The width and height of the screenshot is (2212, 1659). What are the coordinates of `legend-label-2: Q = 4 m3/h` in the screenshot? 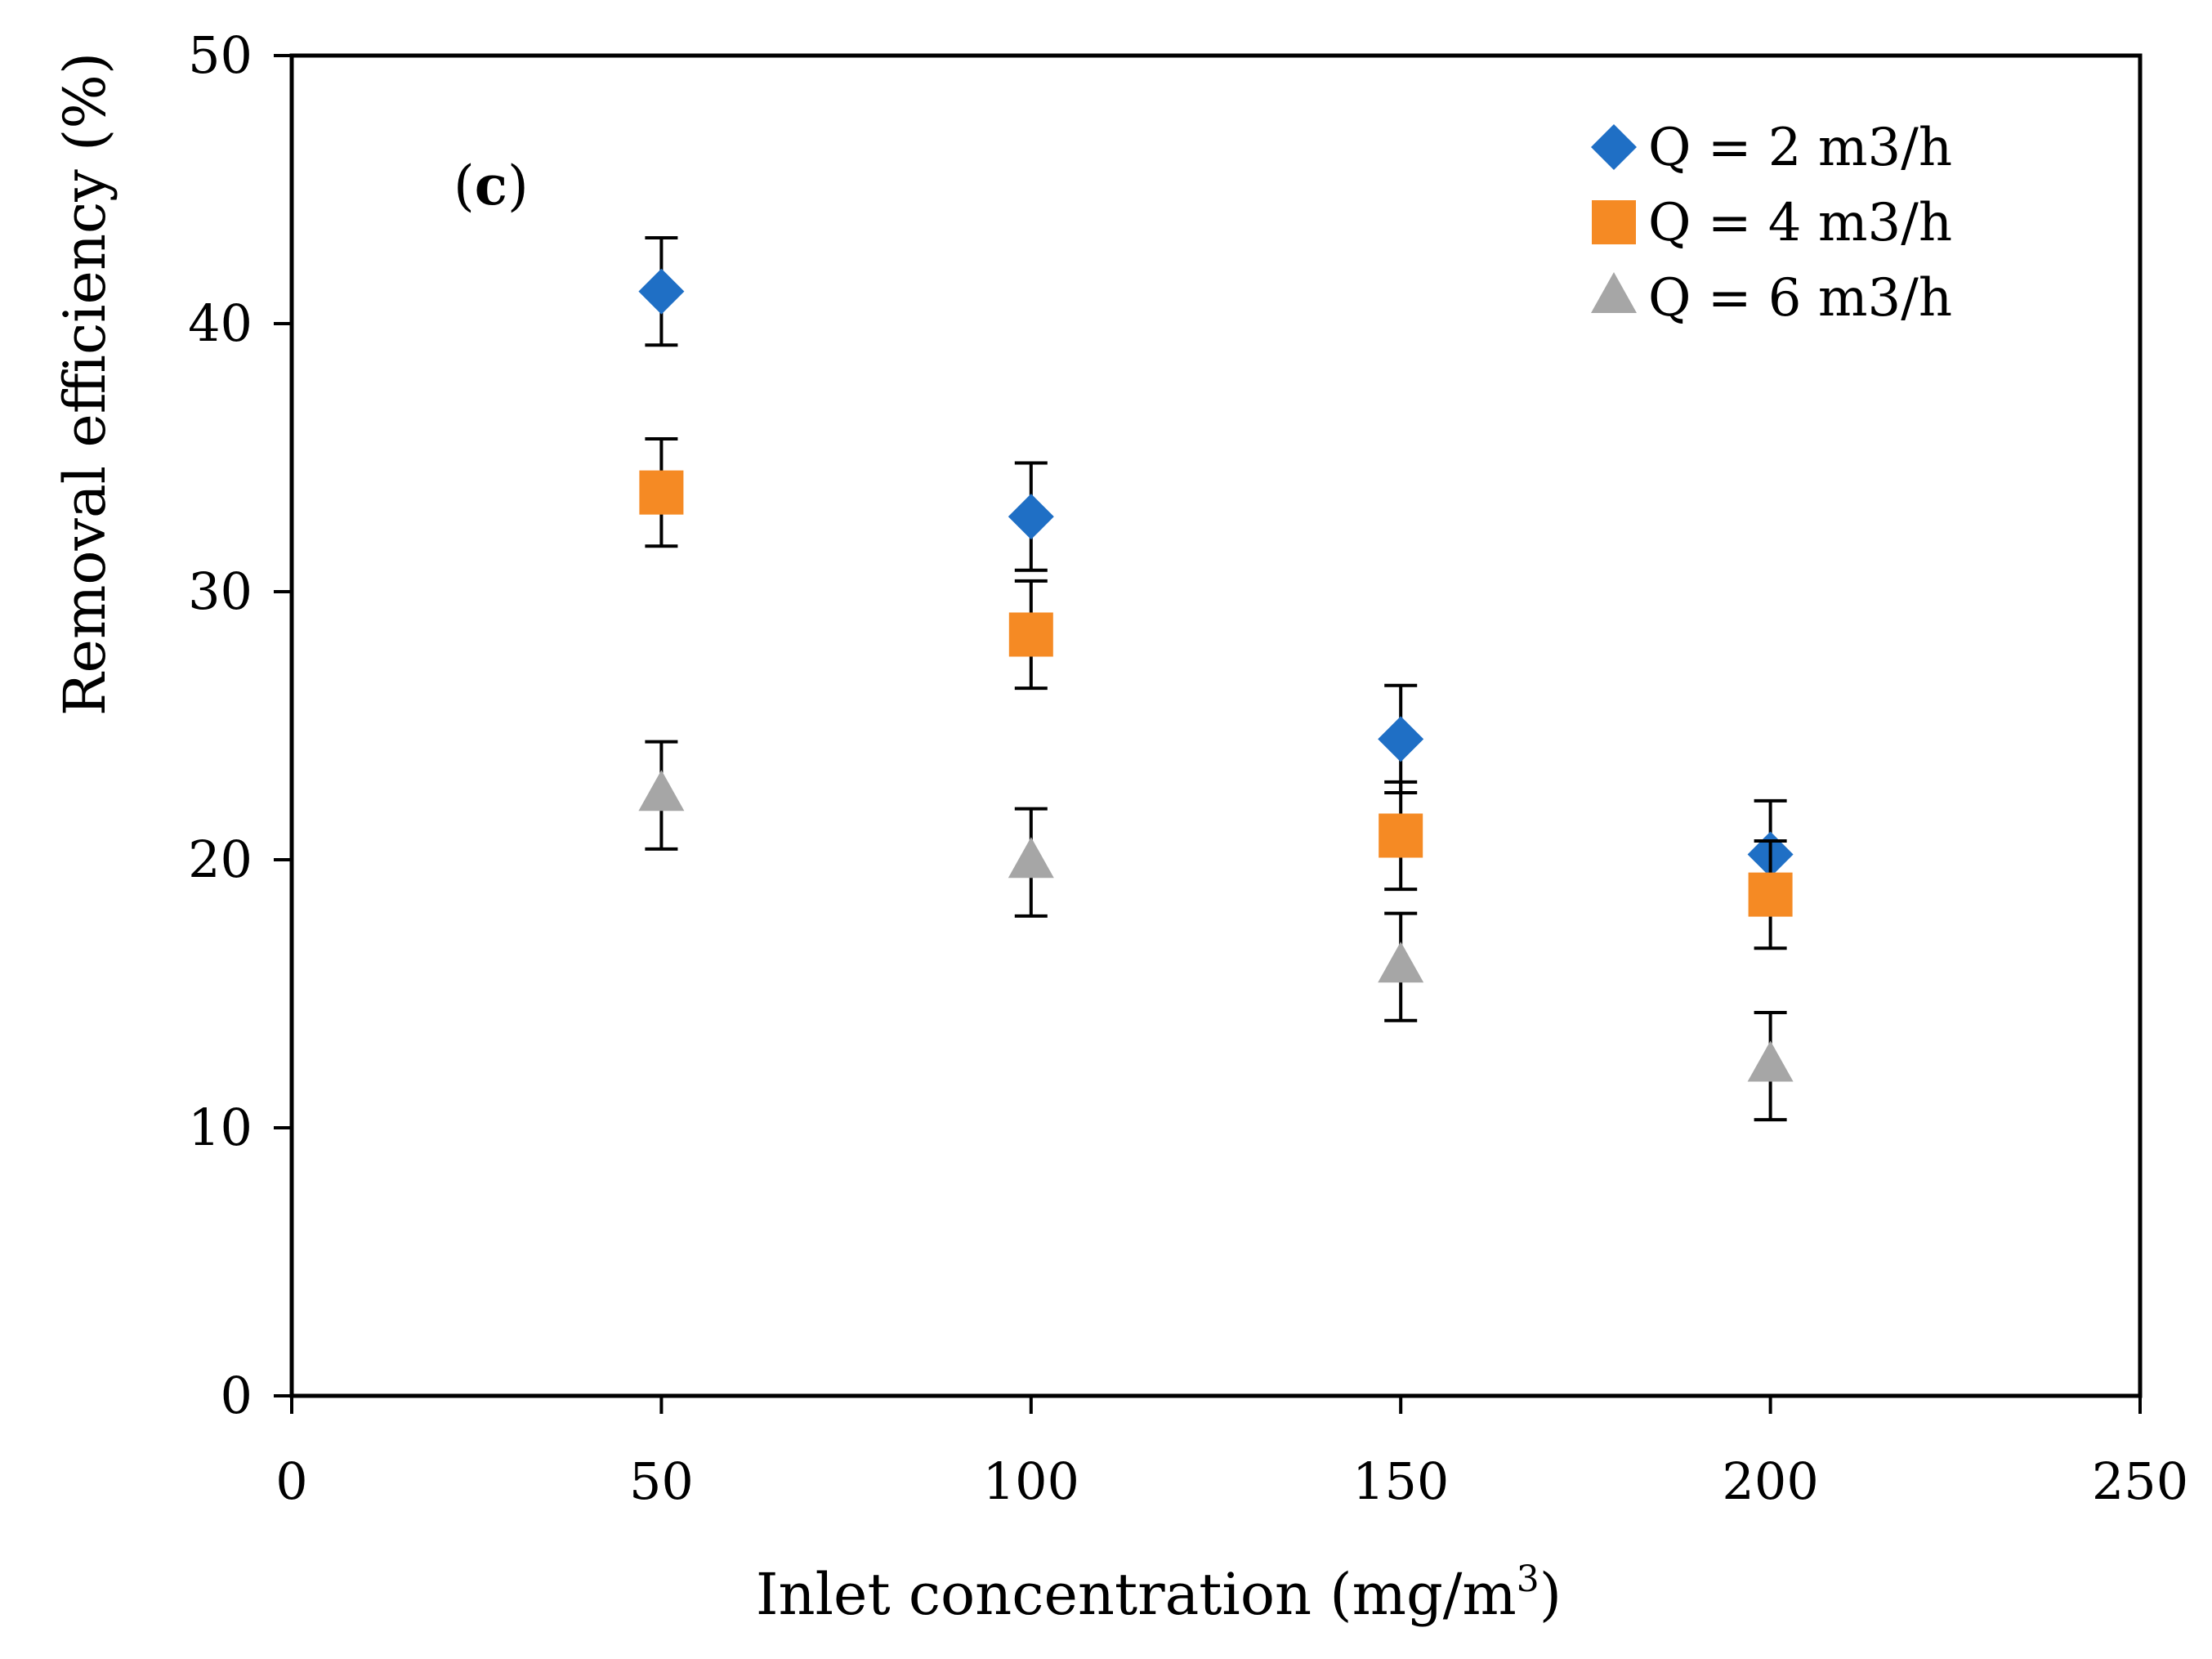 It's located at (1800, 223).